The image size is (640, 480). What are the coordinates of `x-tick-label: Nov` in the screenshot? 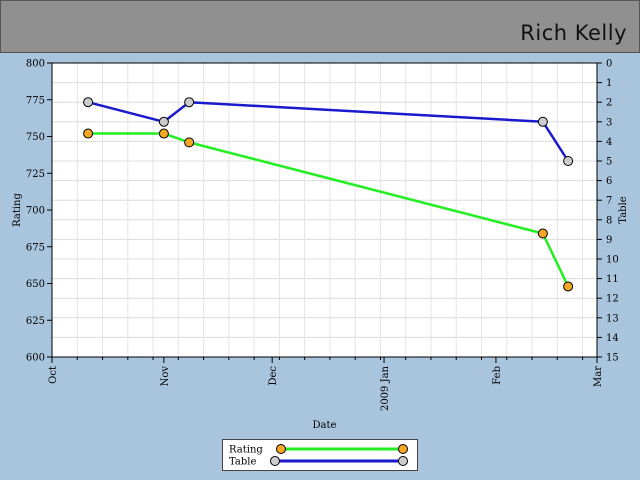 It's located at (165, 376).